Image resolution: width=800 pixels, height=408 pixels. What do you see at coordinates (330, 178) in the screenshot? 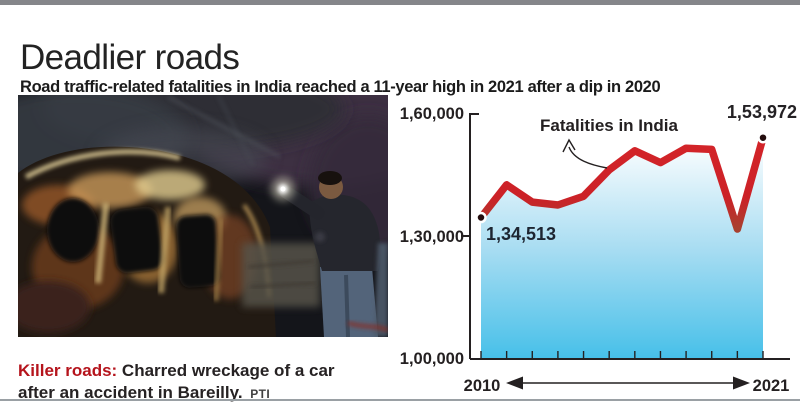
I see `hair` at bounding box center [330, 178].